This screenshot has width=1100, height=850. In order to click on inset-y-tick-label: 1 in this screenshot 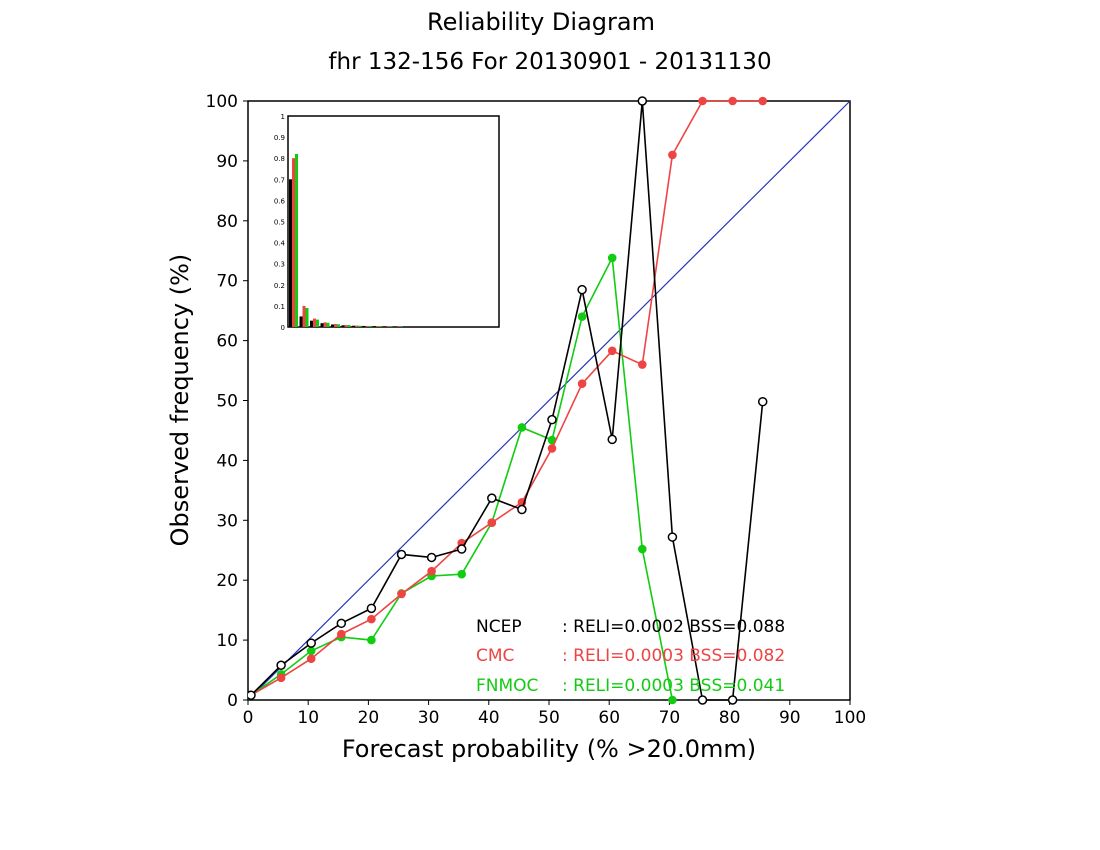, I will do `click(283, 117)`.